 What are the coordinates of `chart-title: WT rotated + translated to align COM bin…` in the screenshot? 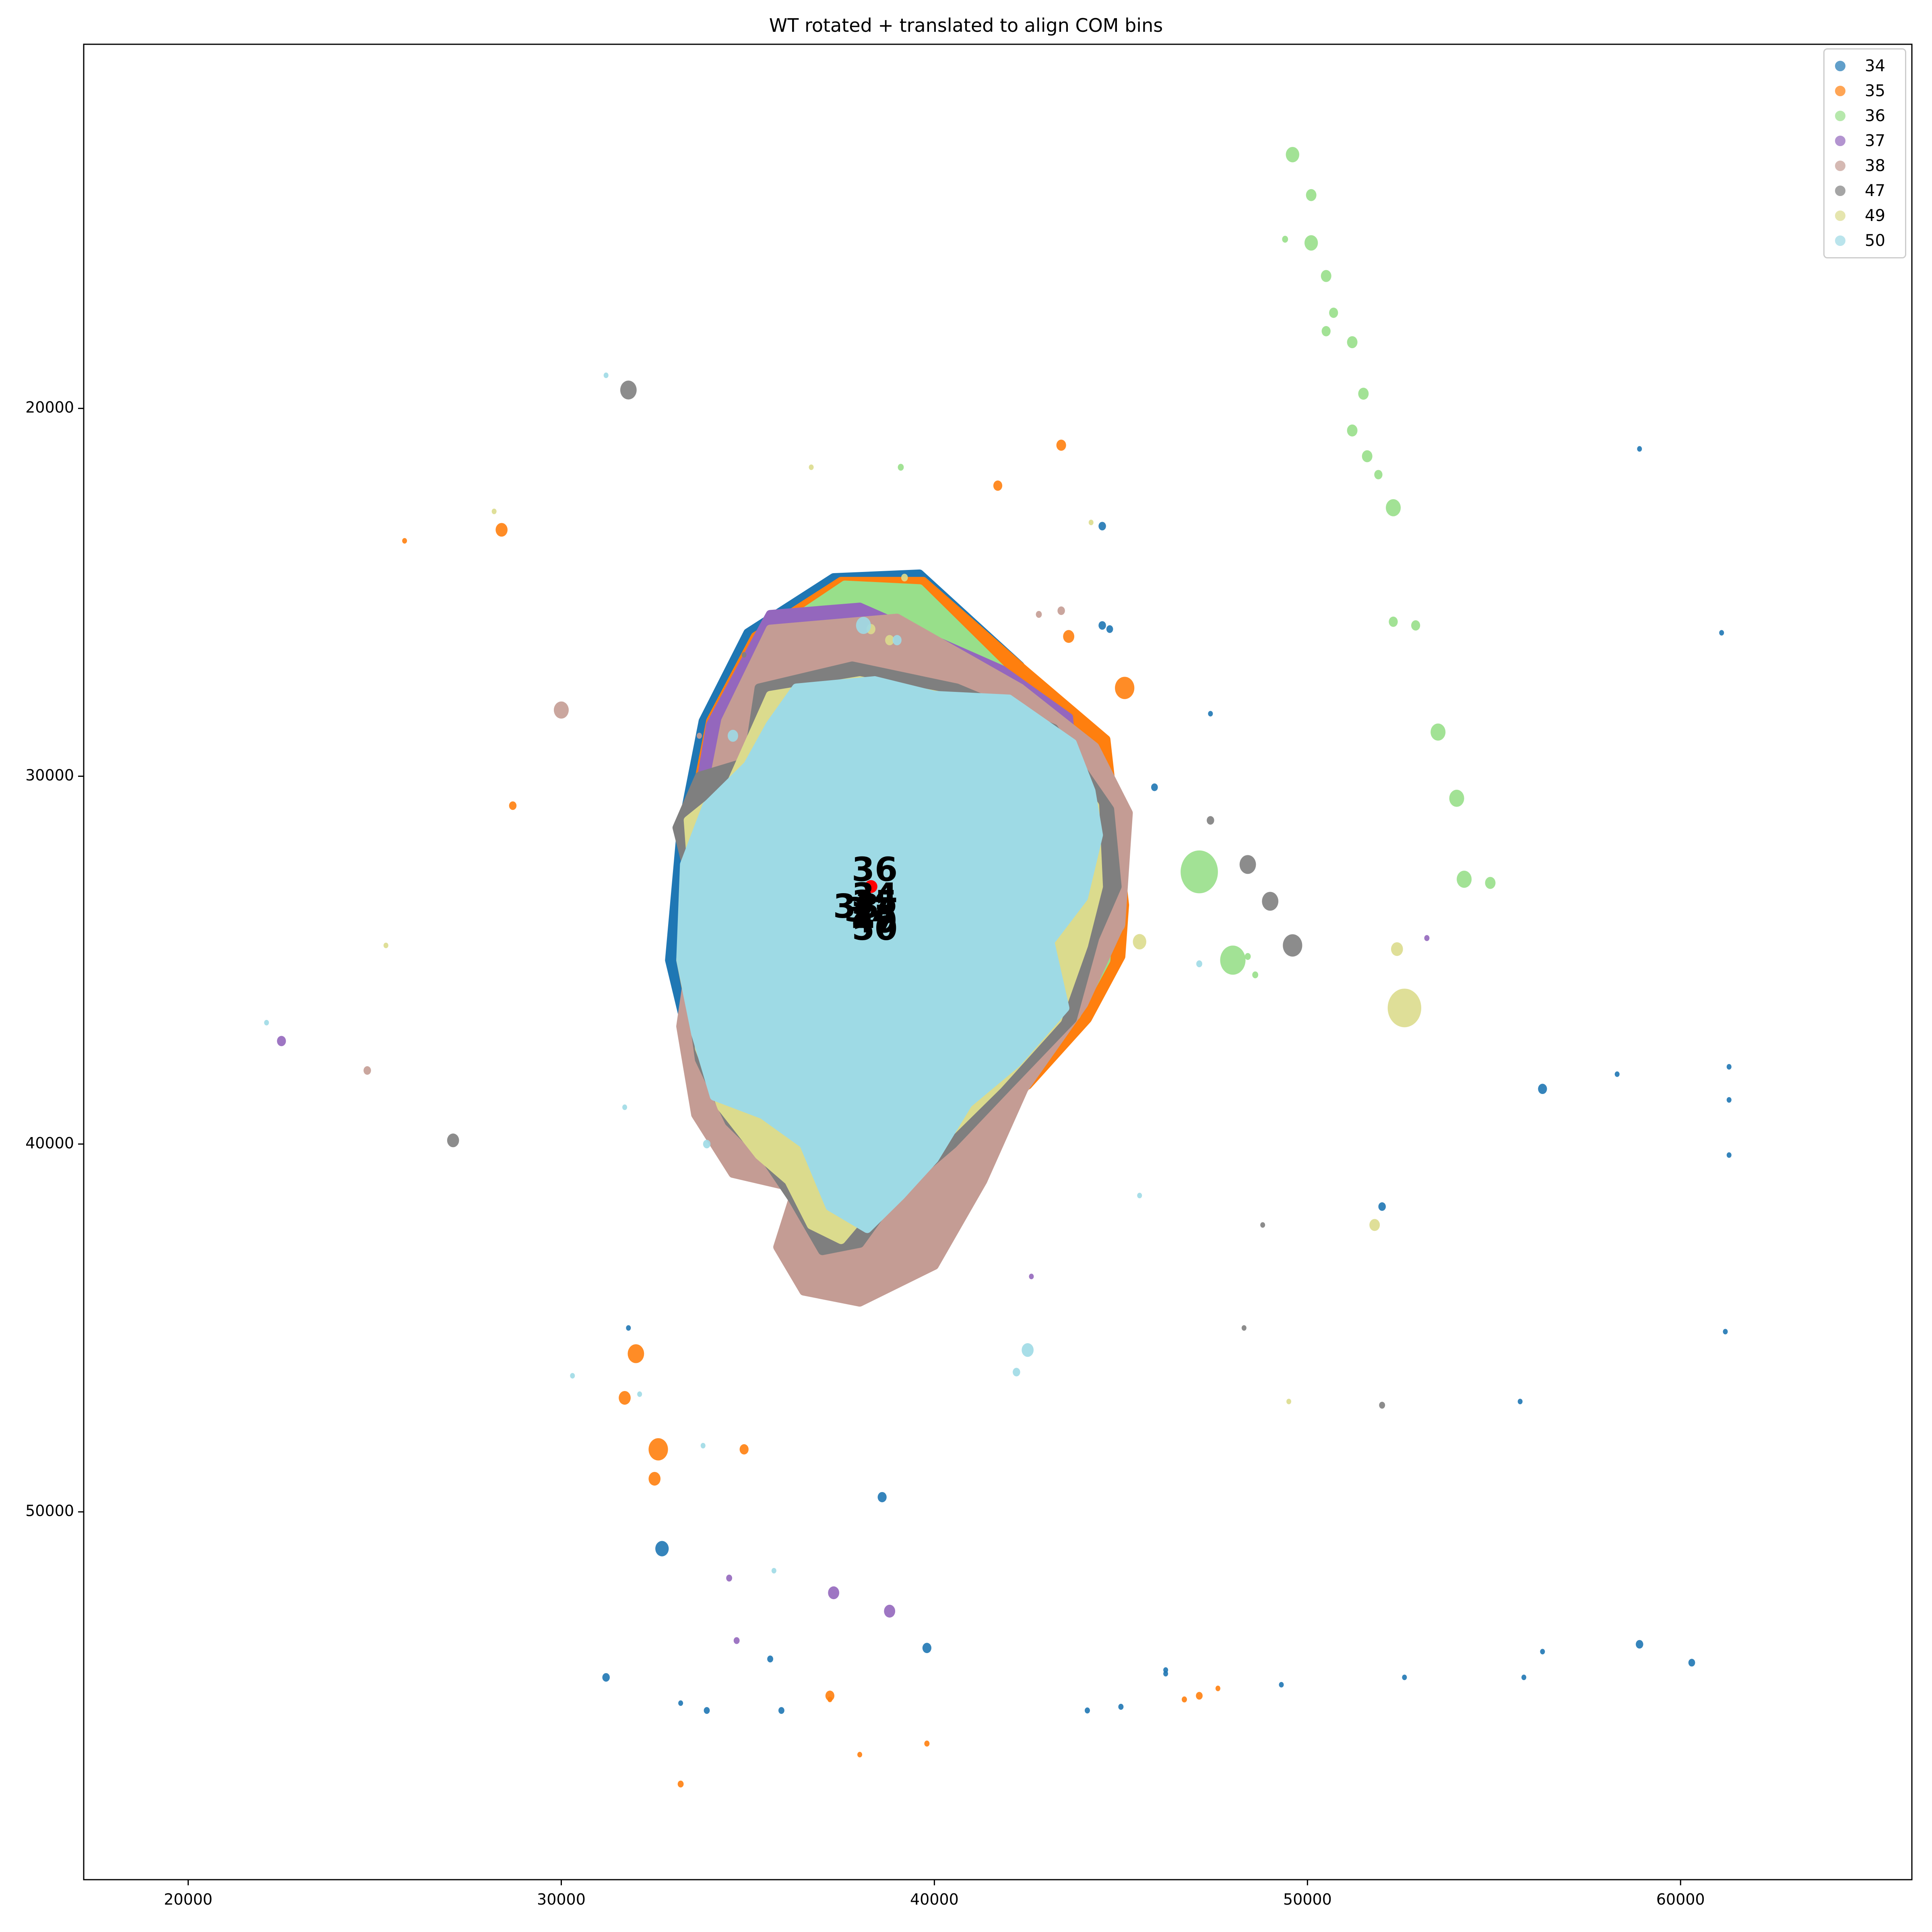 It's located at (966, 25).